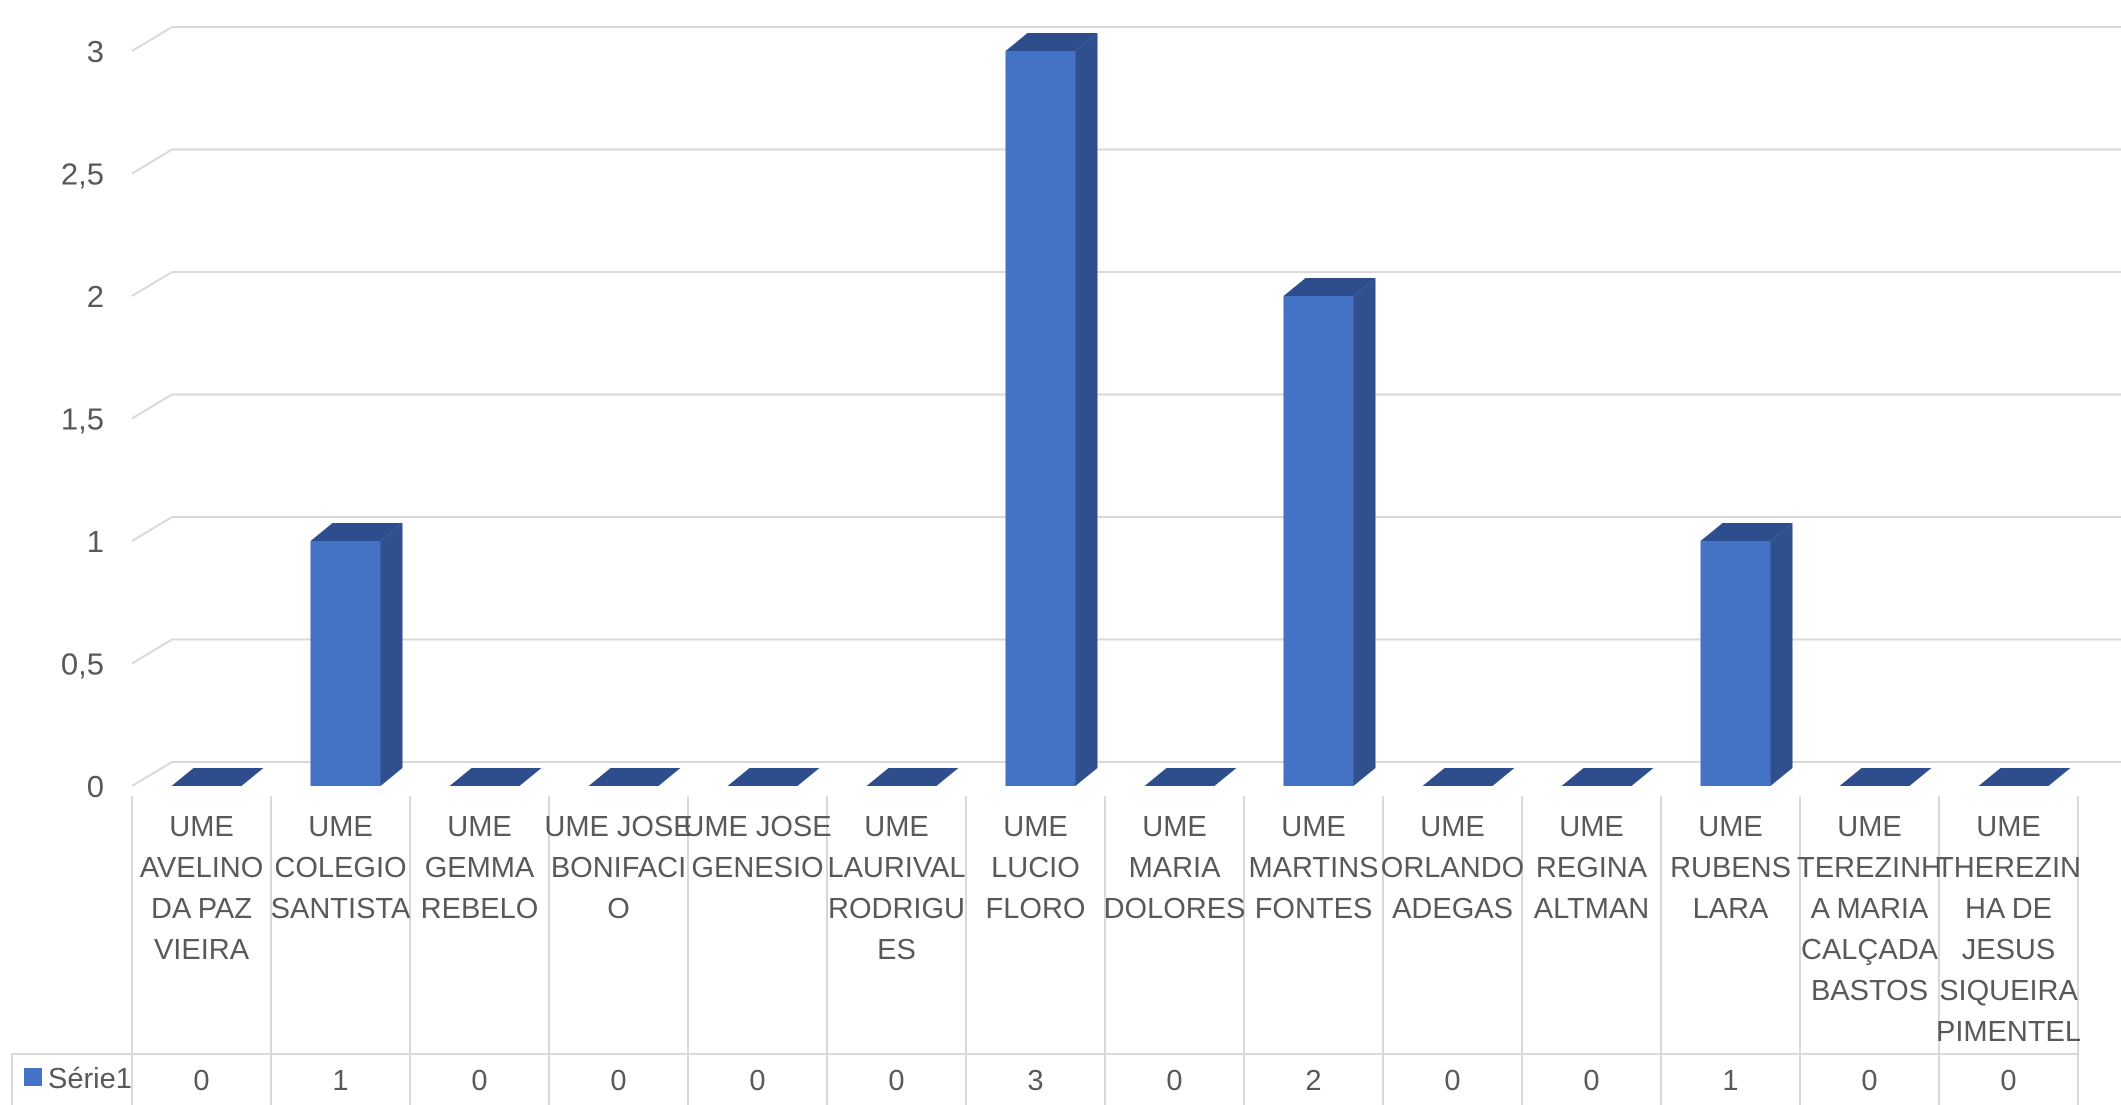  Describe the element at coordinates (1035, 1081) in the screenshot. I see `data-value-label: 3` at that location.